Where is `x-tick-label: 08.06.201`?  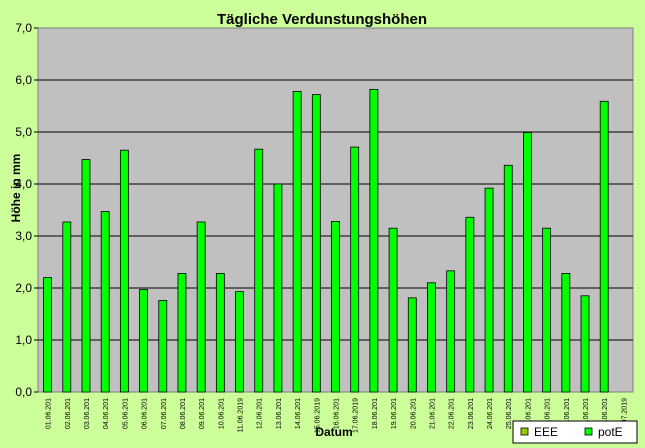
x-tick-label: 08.06.201 is located at coordinates (183, 413).